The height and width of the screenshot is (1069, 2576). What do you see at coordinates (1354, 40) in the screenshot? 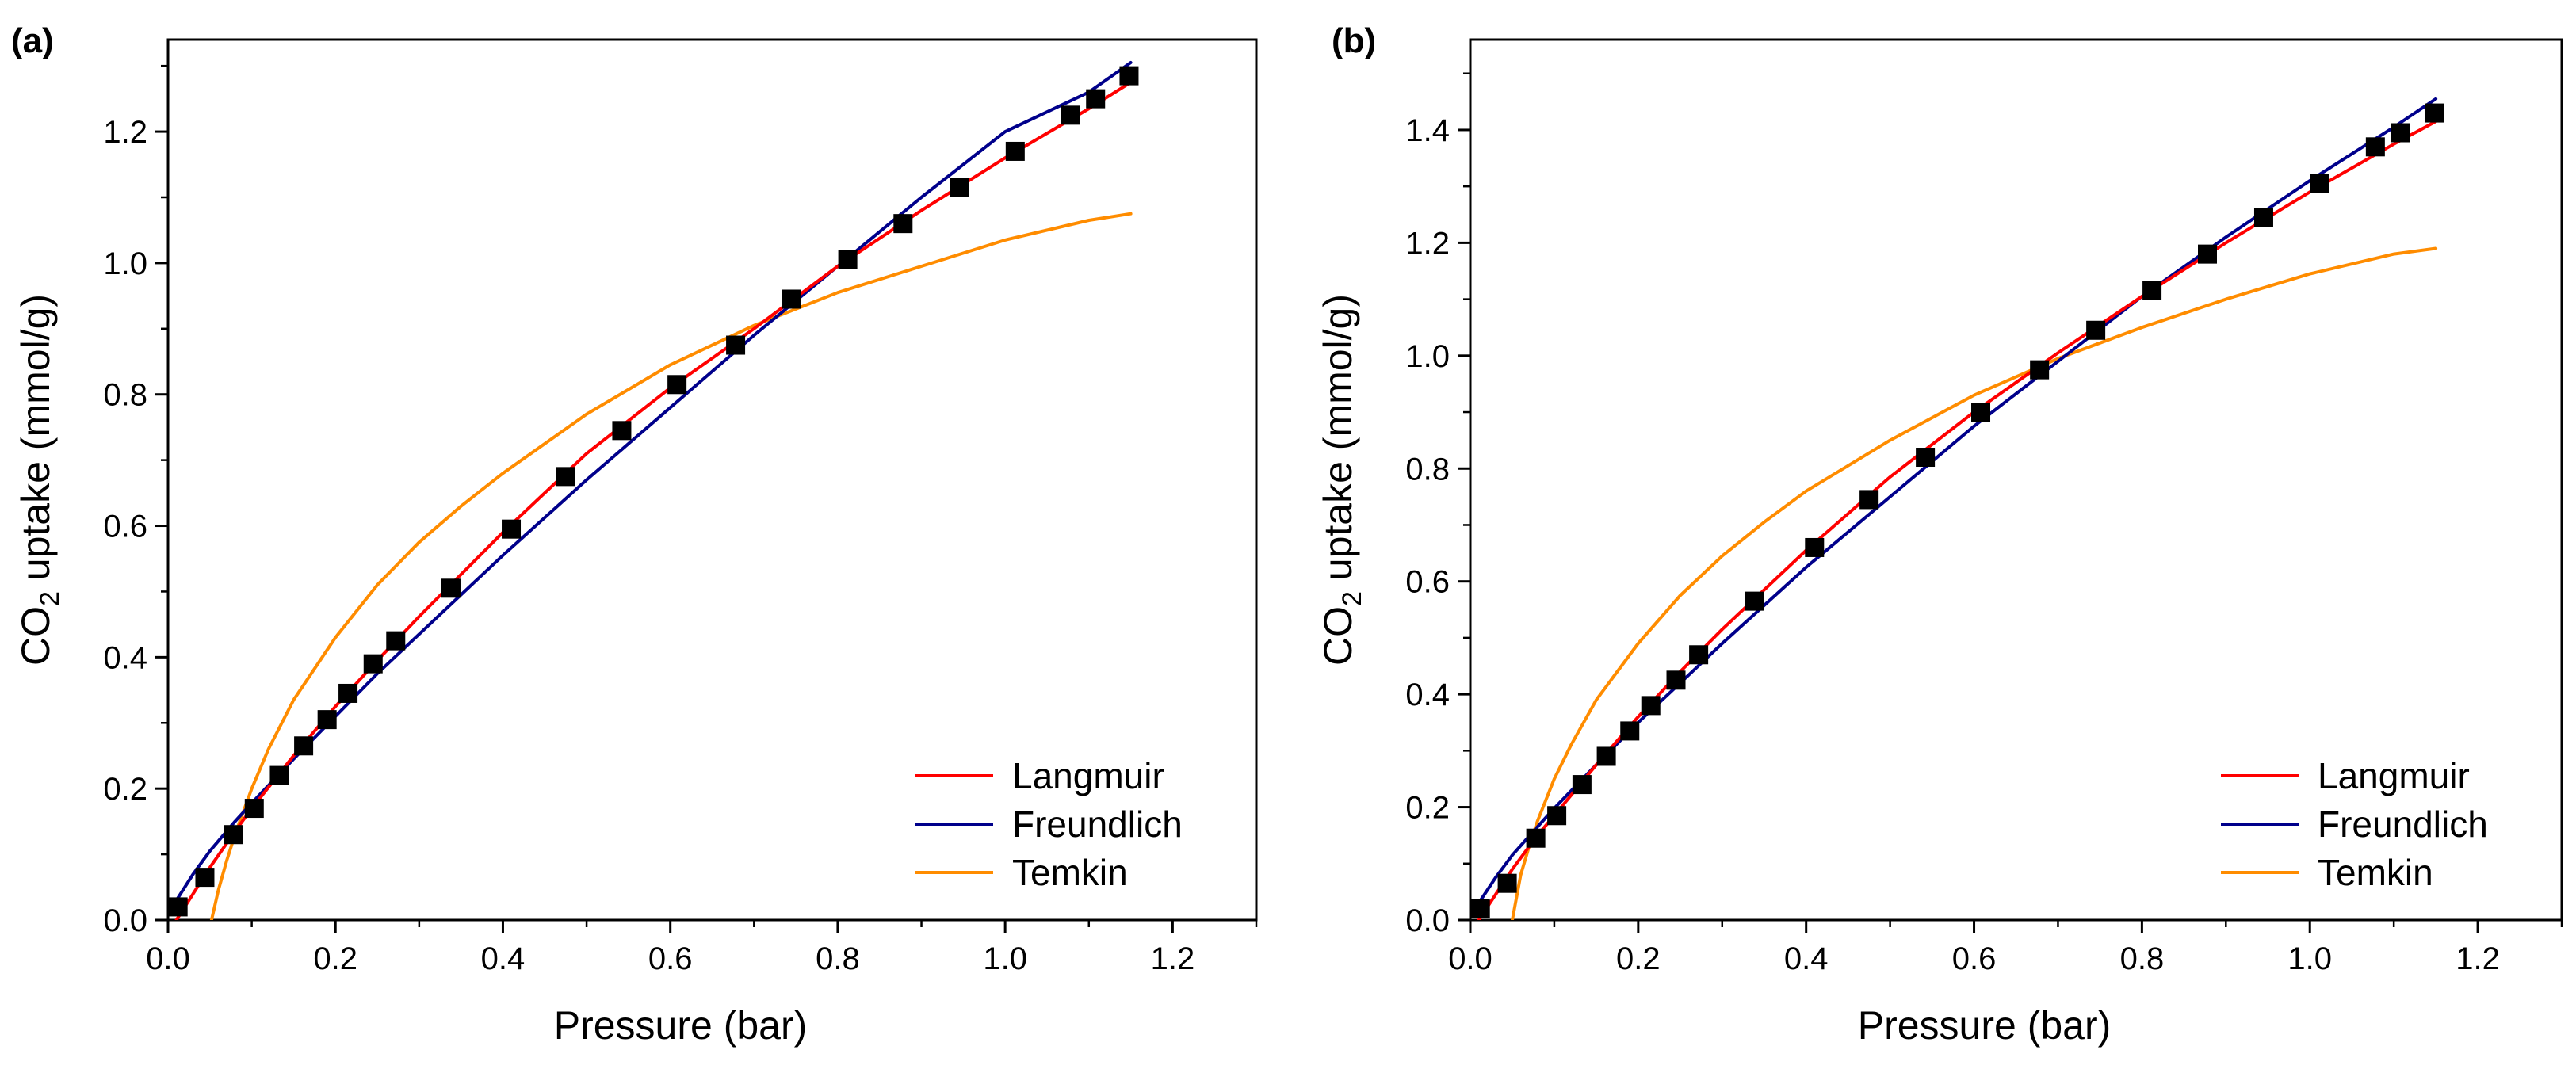
I see `panel-label: (b)` at bounding box center [1354, 40].